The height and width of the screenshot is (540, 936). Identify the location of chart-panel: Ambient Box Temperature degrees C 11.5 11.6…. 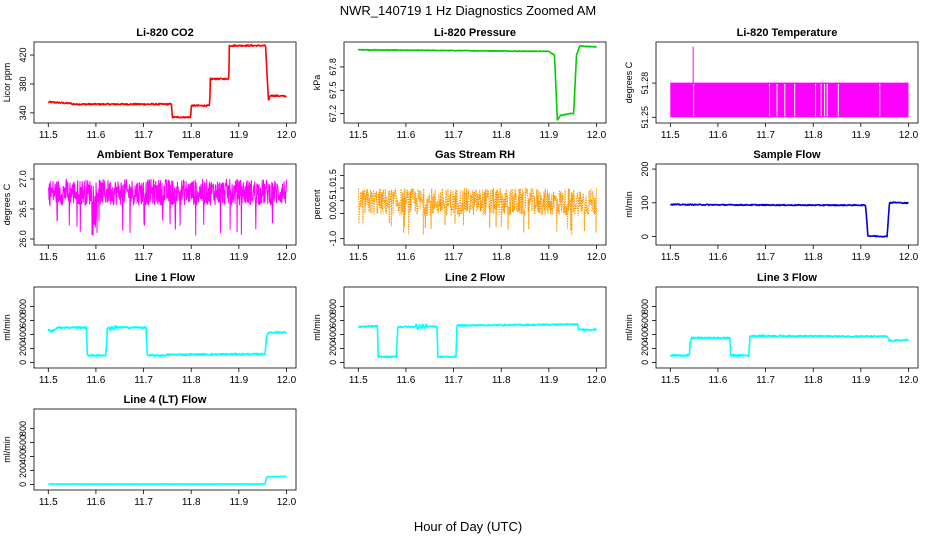
(149, 206).